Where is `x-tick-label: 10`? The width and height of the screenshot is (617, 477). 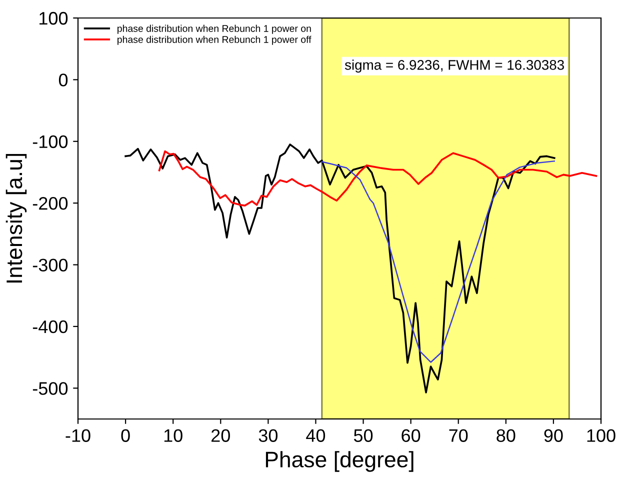
x-tick-label: 10 is located at coordinates (173, 435).